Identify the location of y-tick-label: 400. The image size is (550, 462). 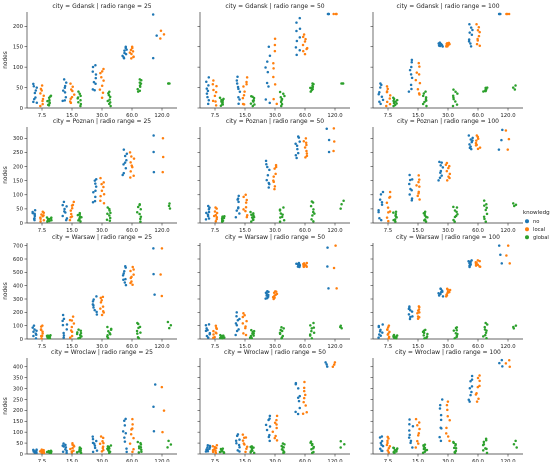
(18, 368).